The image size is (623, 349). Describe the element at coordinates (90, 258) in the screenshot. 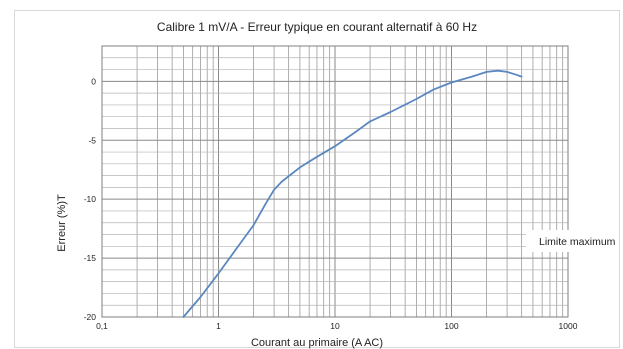

I see `y-tick-label: -15` at that location.